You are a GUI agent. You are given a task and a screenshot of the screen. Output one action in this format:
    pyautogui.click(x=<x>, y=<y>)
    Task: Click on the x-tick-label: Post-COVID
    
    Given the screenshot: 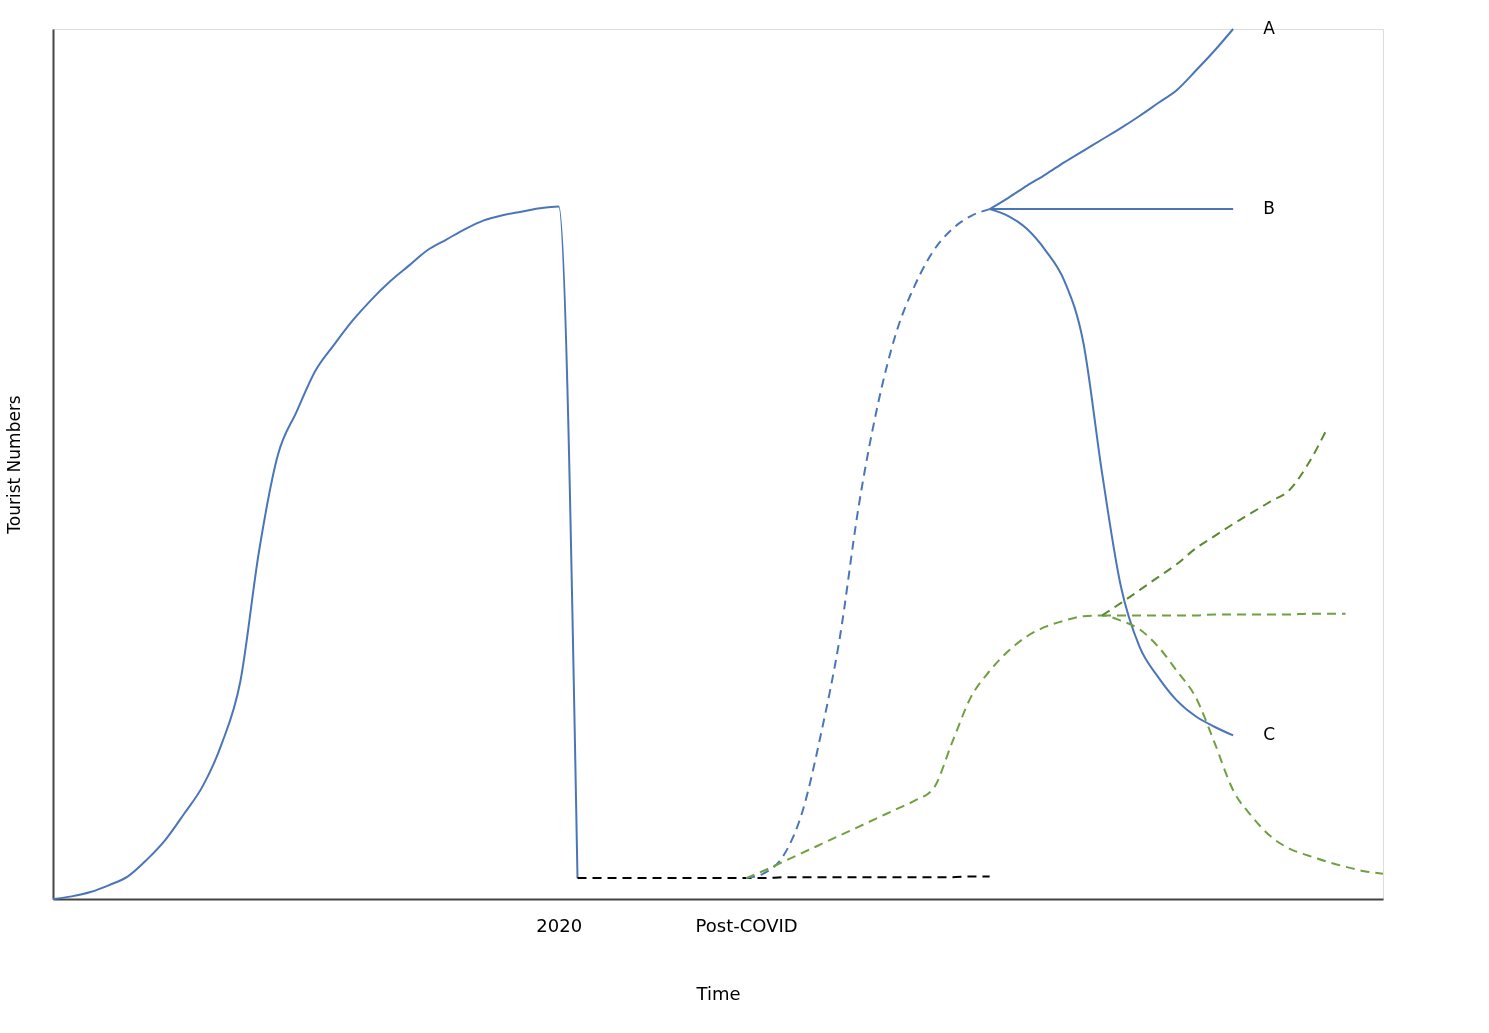 What is the action you would take?
    pyautogui.click(x=746, y=925)
    